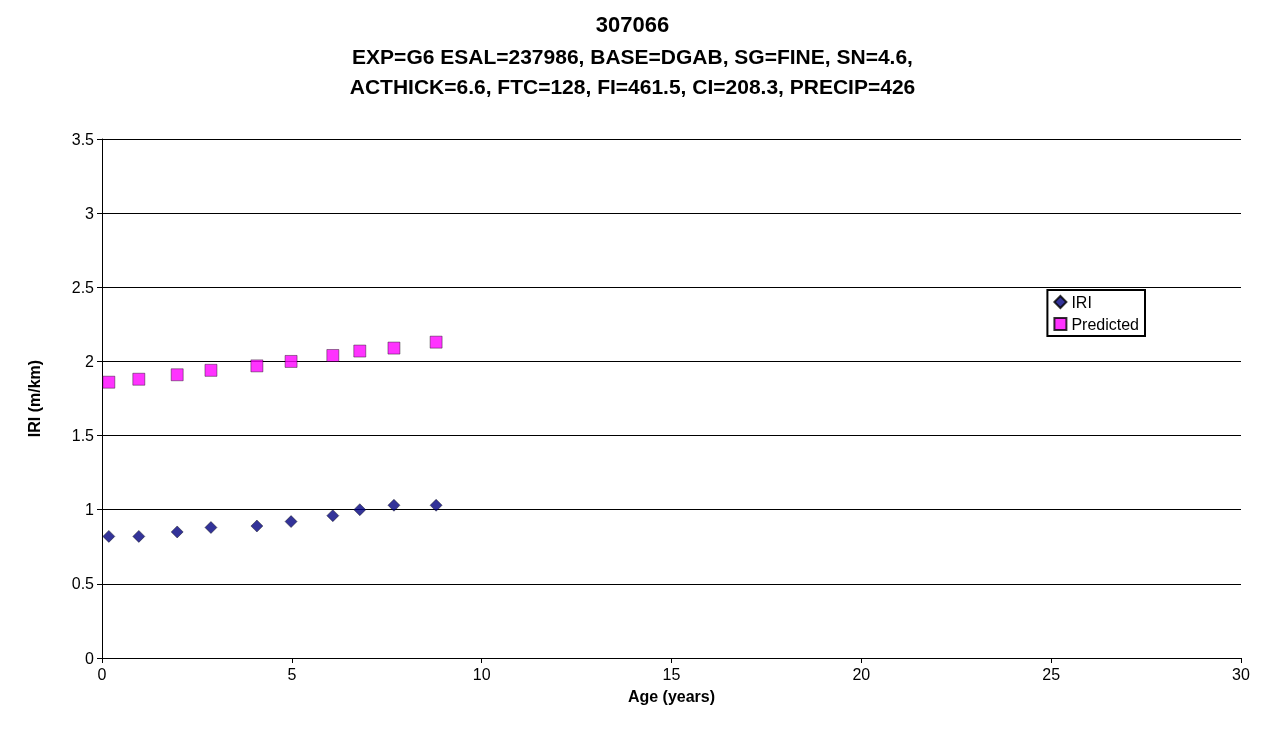 Image resolution: width=1265 pixels, height=732 pixels. What do you see at coordinates (90, 510) in the screenshot?
I see `y-tick-label: 1` at bounding box center [90, 510].